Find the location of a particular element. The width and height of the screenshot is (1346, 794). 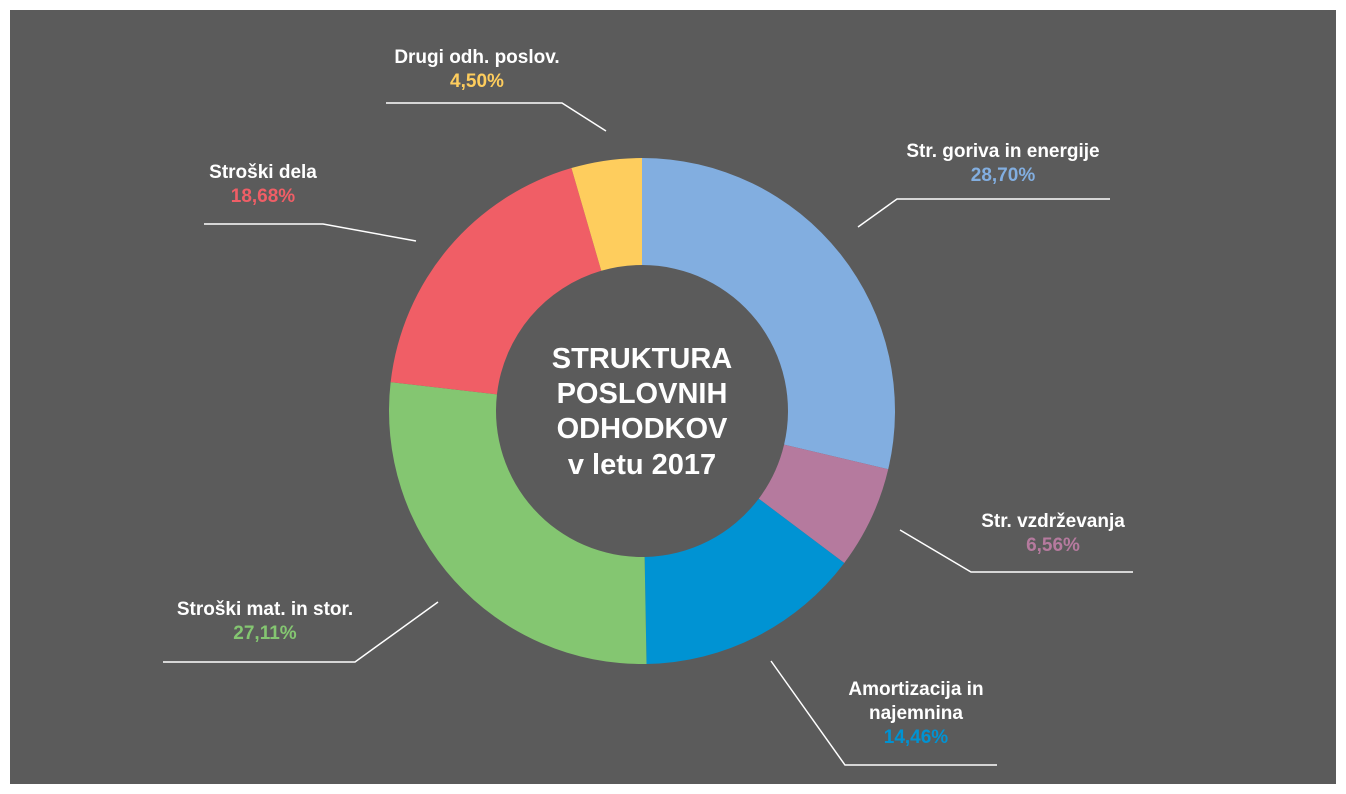

value-label: 4,50% is located at coordinates (477, 81).